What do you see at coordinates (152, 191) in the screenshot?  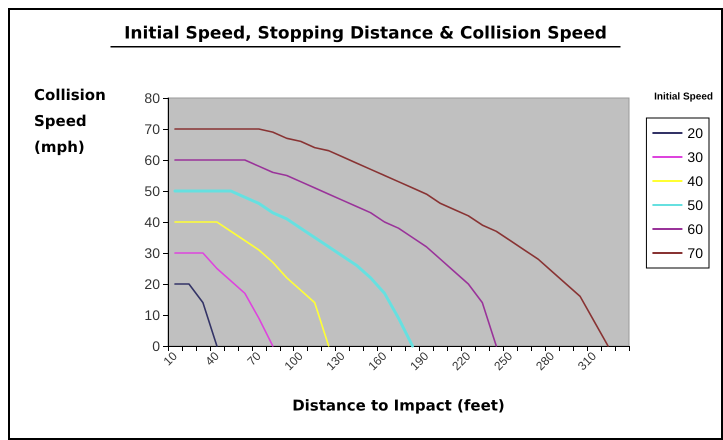 I see `y-tick-label: 50` at bounding box center [152, 191].